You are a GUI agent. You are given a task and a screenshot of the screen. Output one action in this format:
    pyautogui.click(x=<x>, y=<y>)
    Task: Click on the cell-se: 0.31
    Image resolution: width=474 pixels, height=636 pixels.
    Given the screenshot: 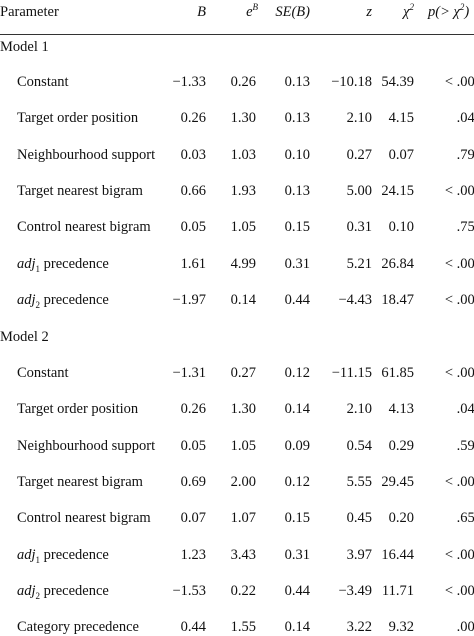 What is the action you would take?
    pyautogui.click(x=297, y=263)
    